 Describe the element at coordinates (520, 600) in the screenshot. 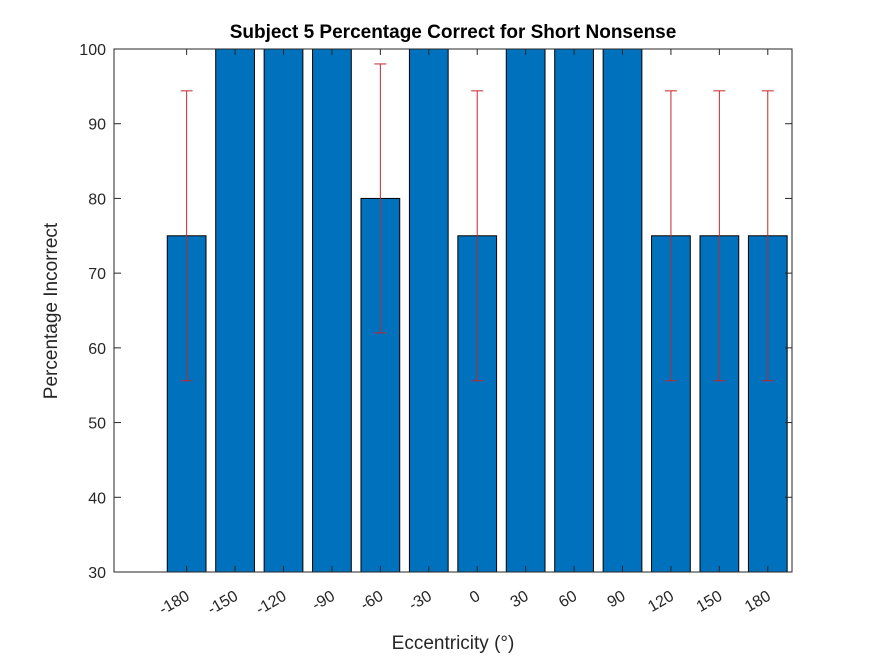

I see `x-tick-label: 30` at that location.